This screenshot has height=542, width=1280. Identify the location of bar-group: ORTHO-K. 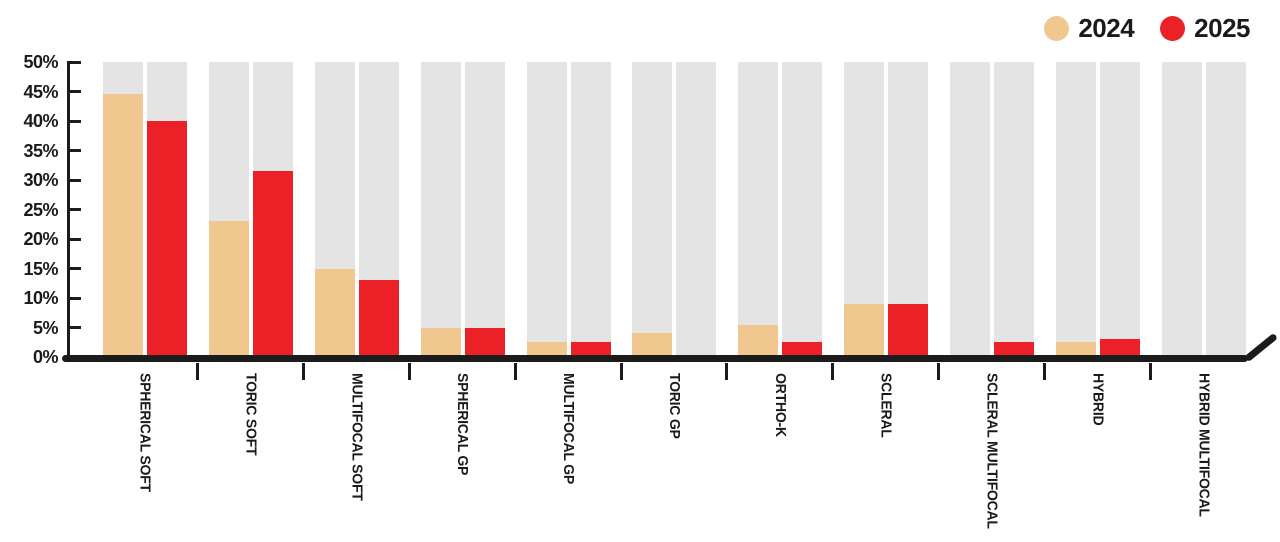
(786, 249).